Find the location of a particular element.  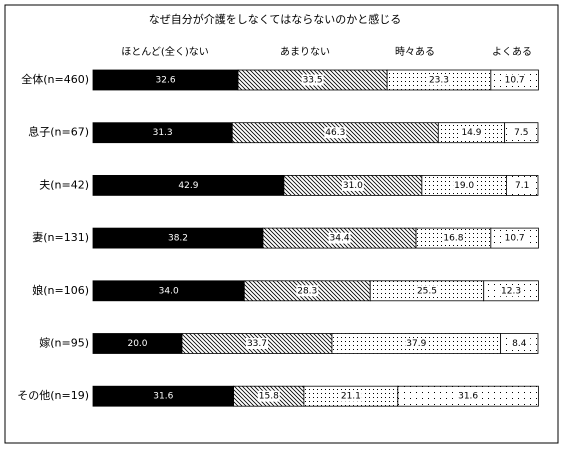

value-label: 31.3 is located at coordinates (163, 133).